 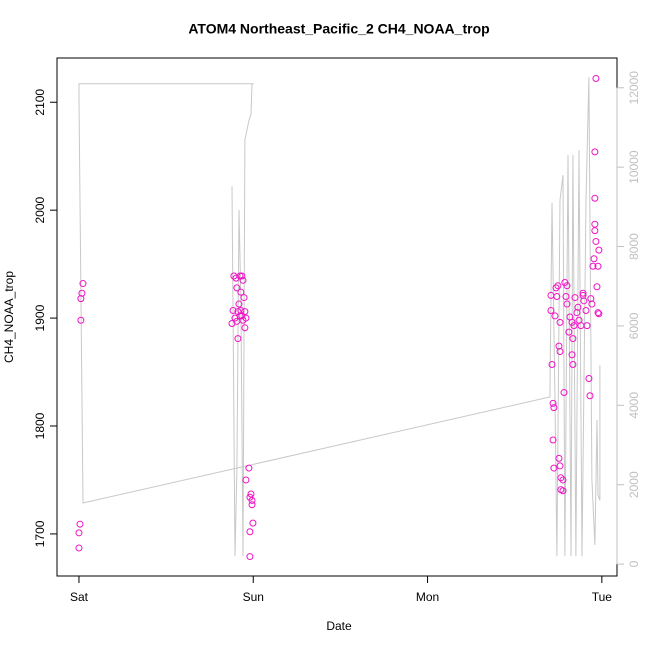 I want to click on y2-tick-label: 10000, so click(x=634, y=167).